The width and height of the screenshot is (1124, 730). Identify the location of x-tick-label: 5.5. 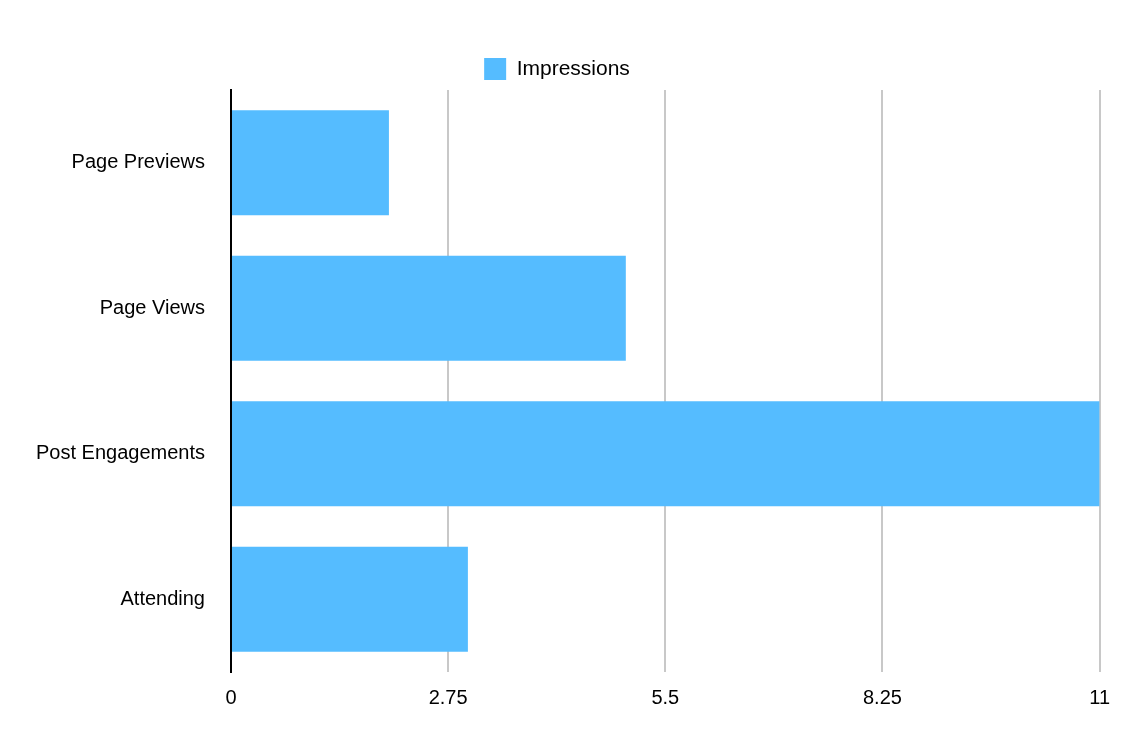
(665, 696).